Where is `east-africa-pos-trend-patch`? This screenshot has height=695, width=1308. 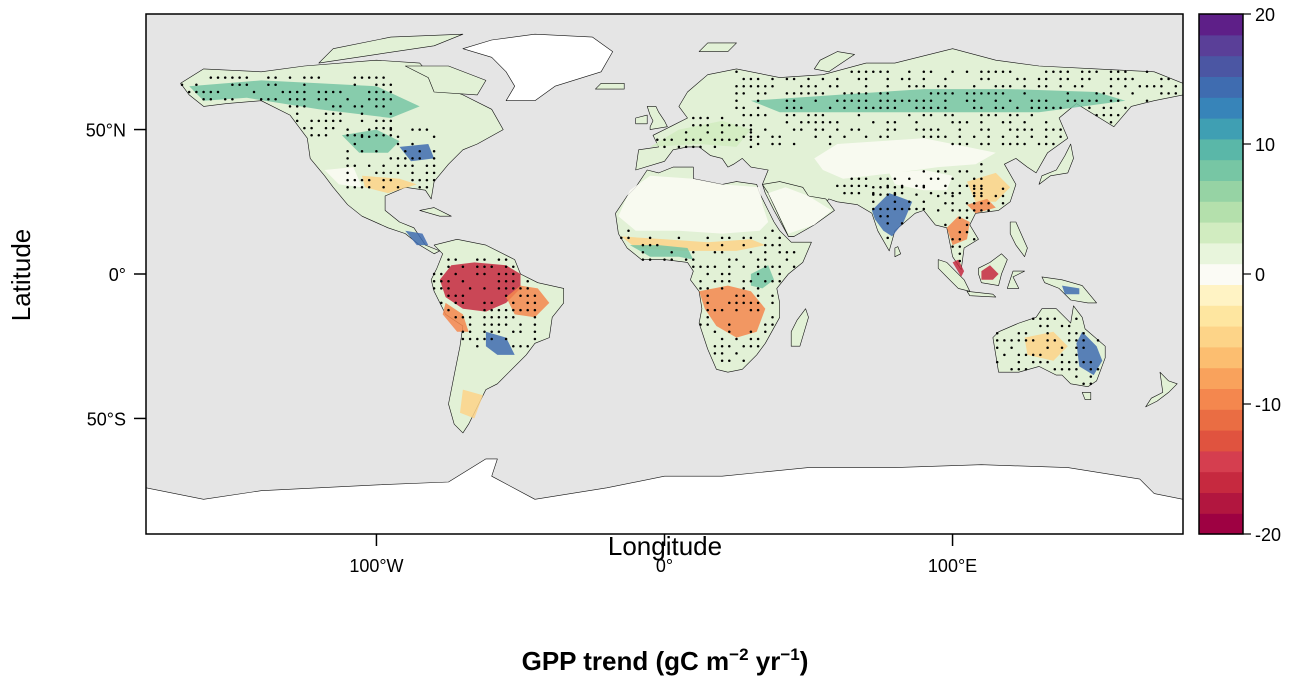
east-africa-pos-trend-patch is located at coordinates (762, 277).